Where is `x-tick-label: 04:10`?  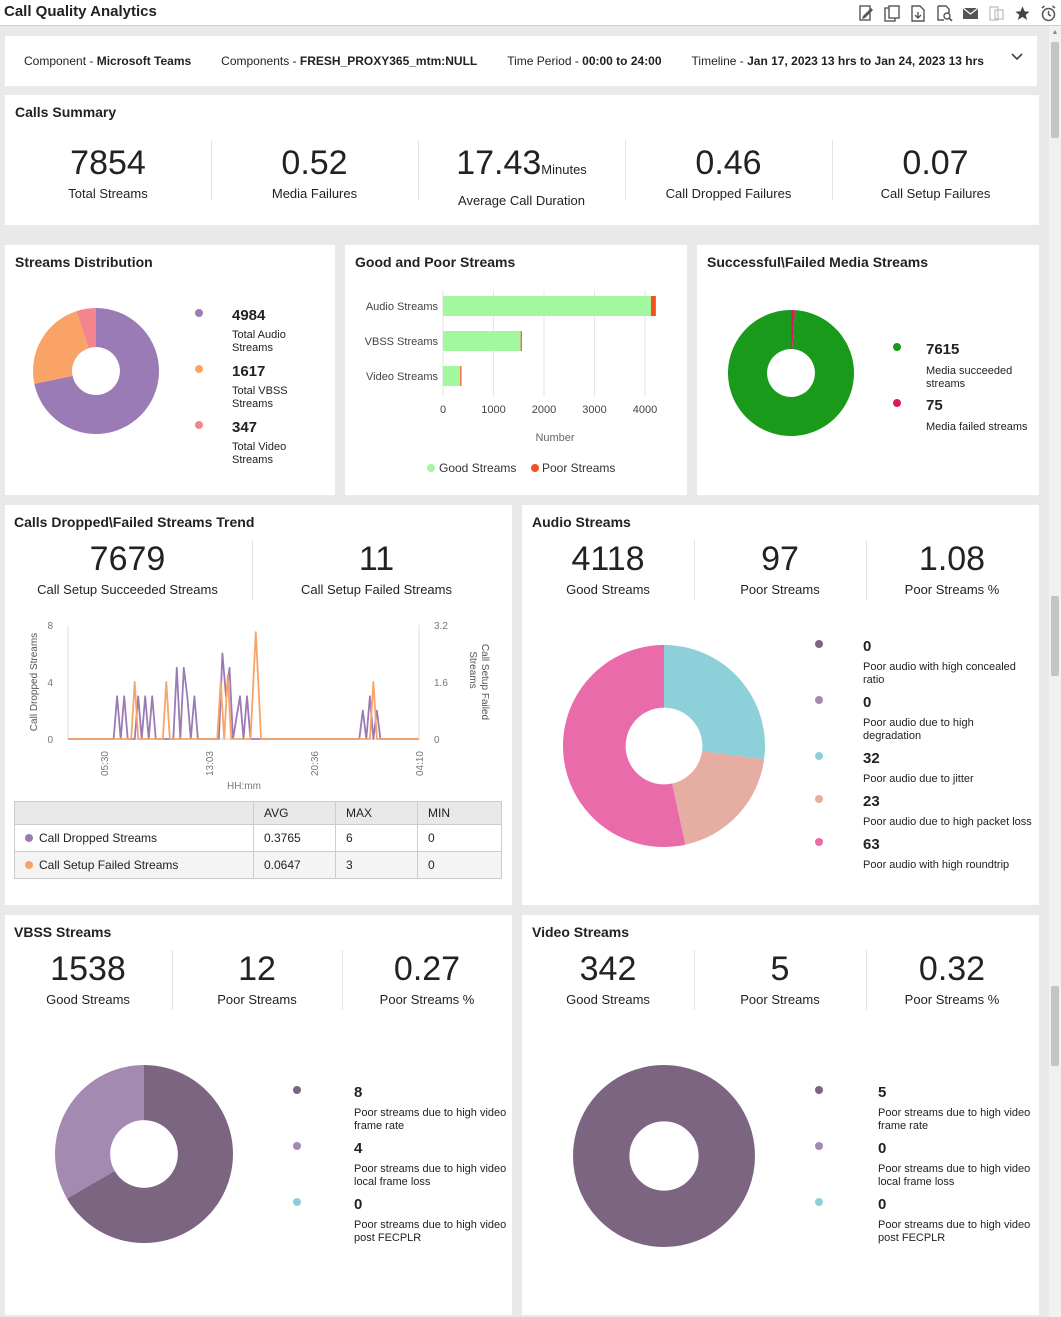 x-tick-label: 04:10 is located at coordinates (420, 763).